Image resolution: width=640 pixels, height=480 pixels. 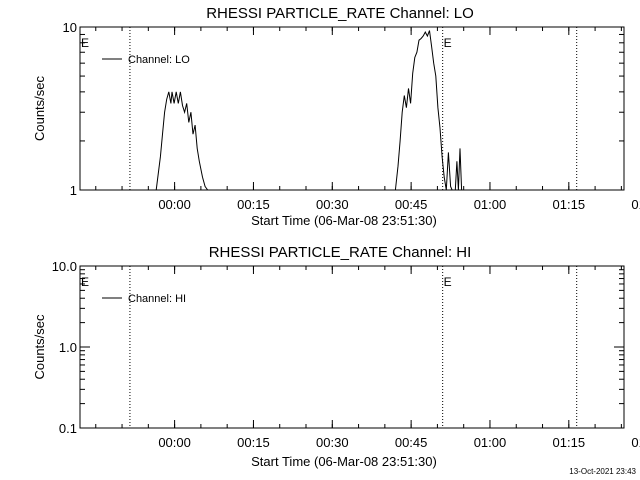 What do you see at coordinates (68, 347) in the screenshot?
I see `y-tick-label: 1.0` at bounding box center [68, 347].